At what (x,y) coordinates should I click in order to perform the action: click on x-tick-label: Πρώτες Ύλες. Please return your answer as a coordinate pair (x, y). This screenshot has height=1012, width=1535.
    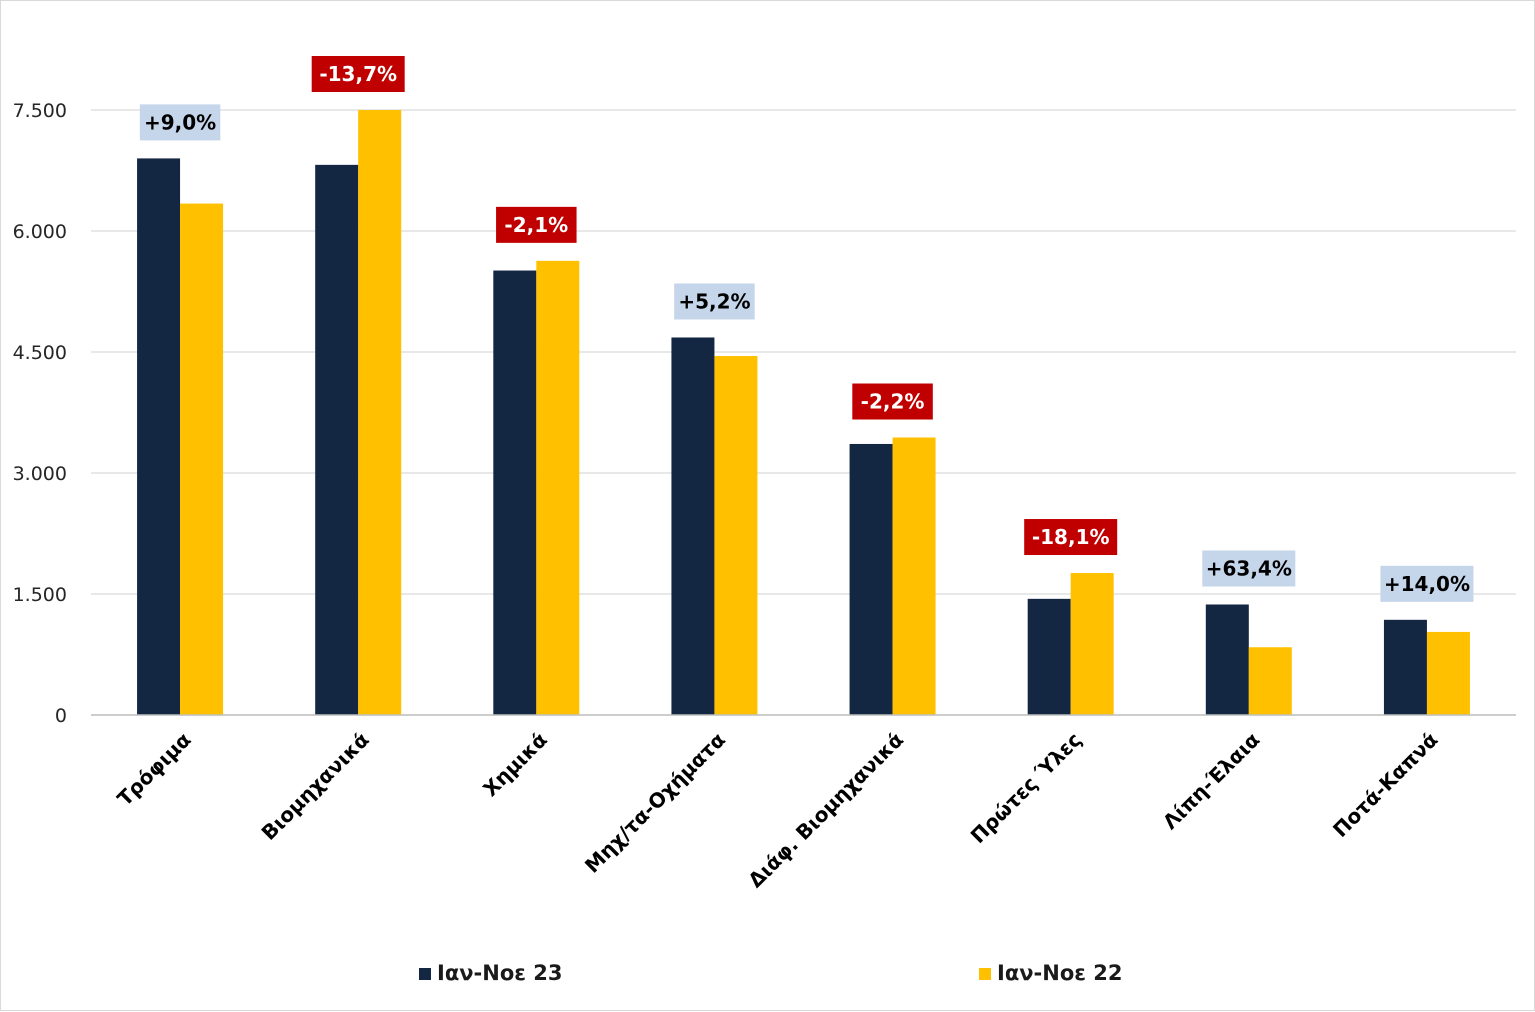
    Looking at the image, I should click on (1026, 788).